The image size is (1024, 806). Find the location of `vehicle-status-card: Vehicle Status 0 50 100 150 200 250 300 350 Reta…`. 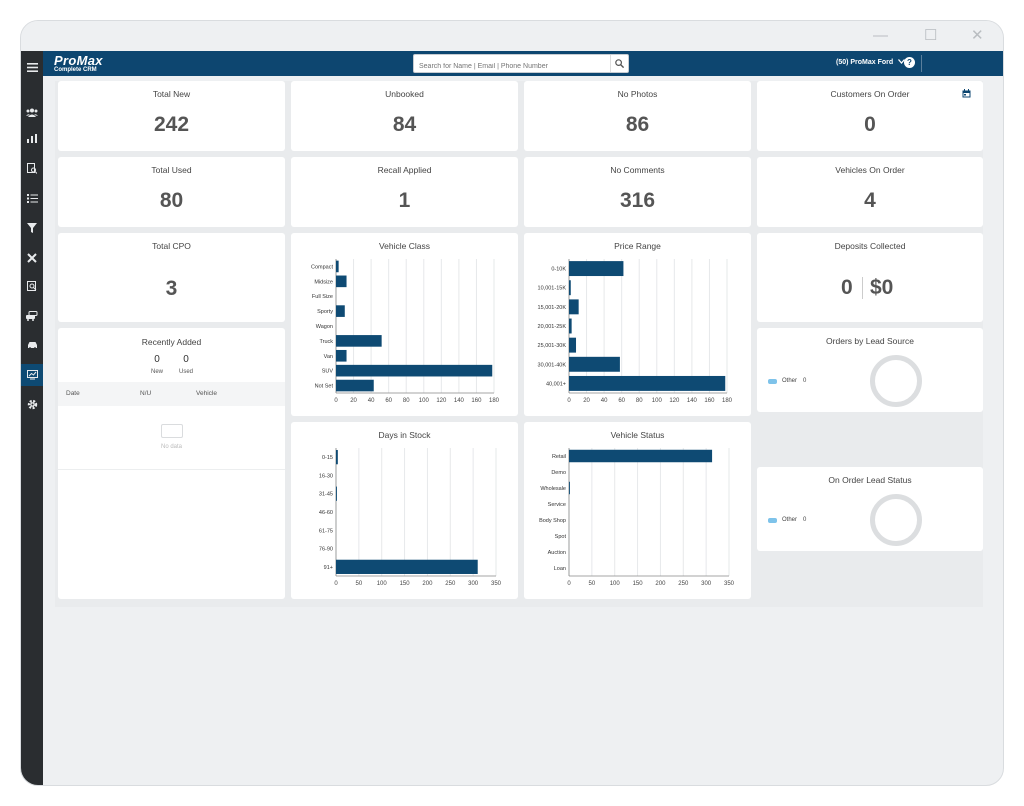

vehicle-status-card: Vehicle Status 0 50 100 150 200 250 300 350 Reta… is located at coordinates (637, 510).